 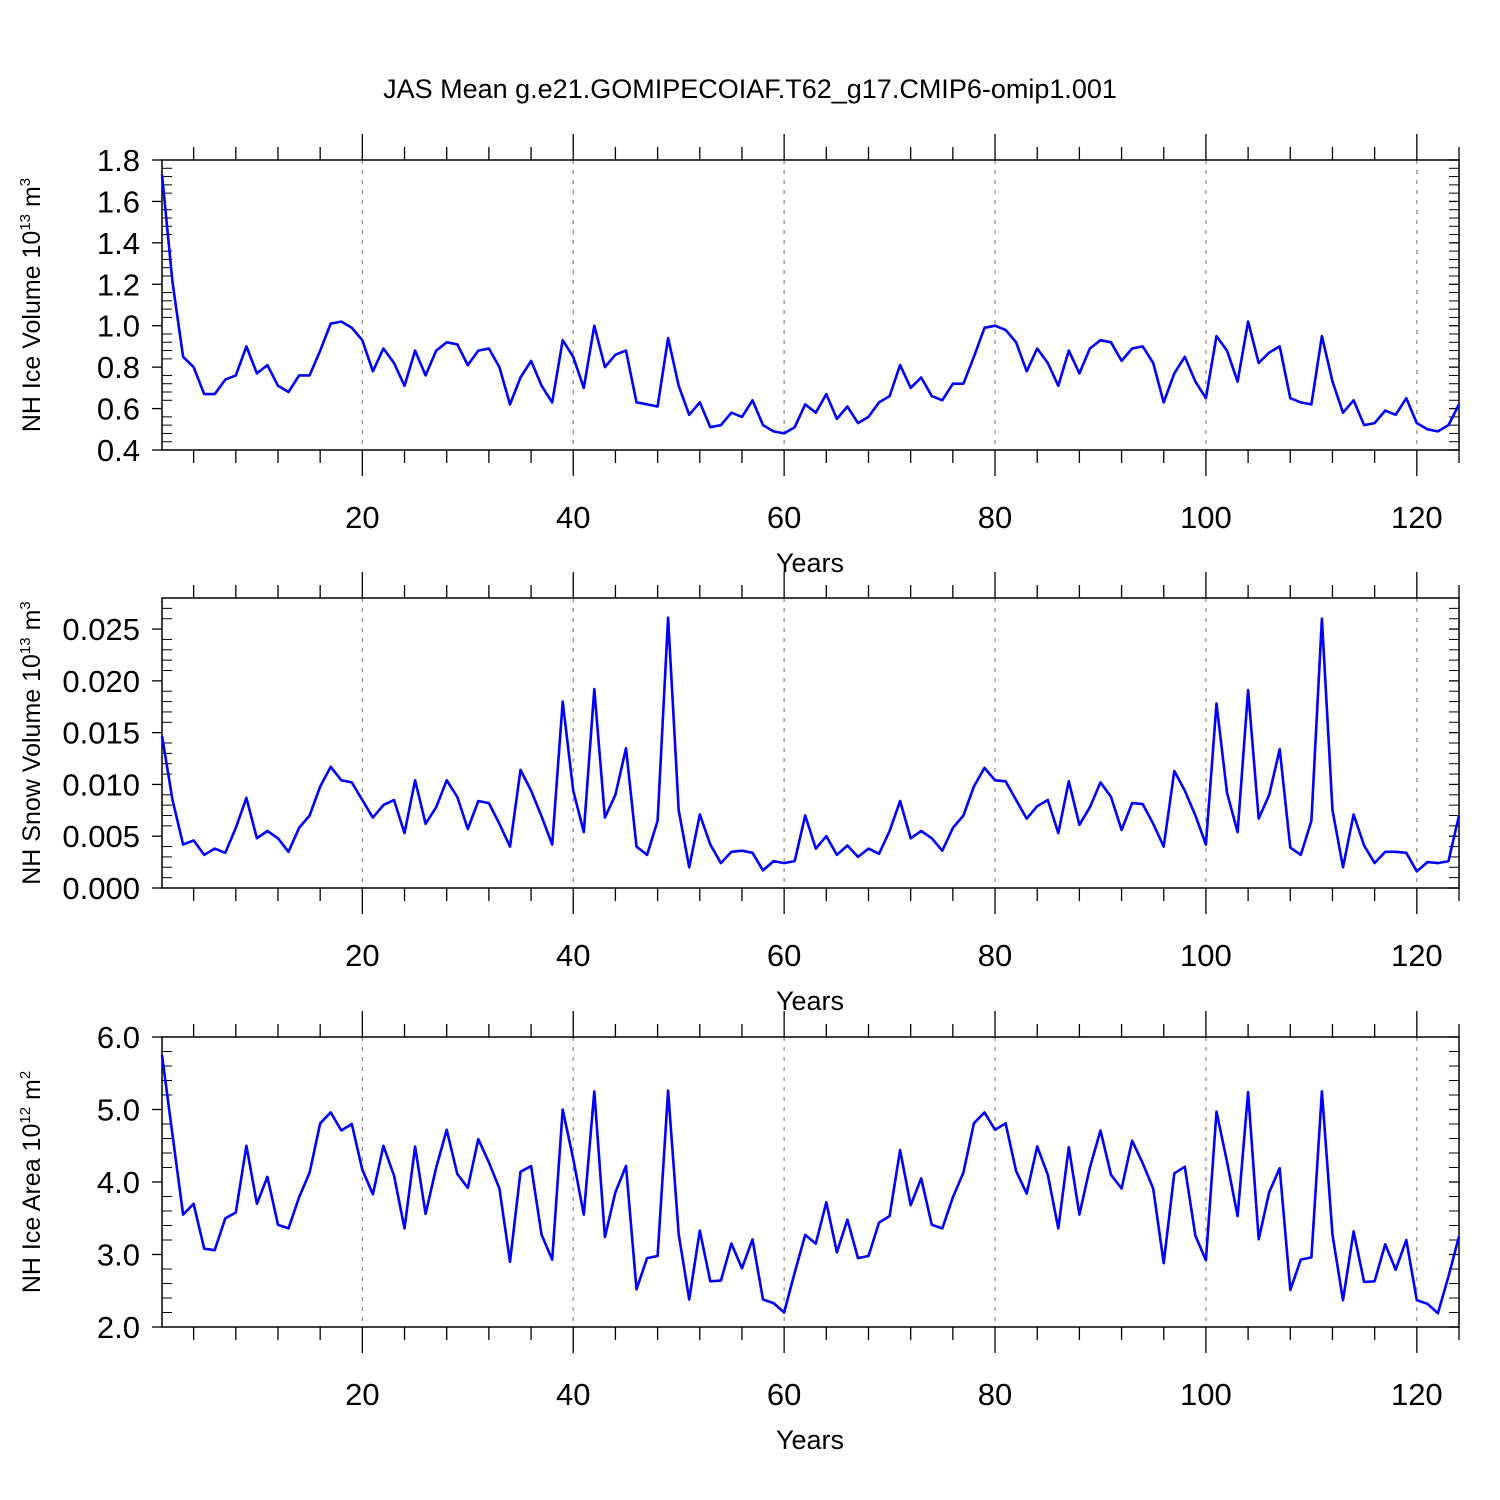 I want to click on y-axis-label-sup1: 12, so click(x=25, y=1115).